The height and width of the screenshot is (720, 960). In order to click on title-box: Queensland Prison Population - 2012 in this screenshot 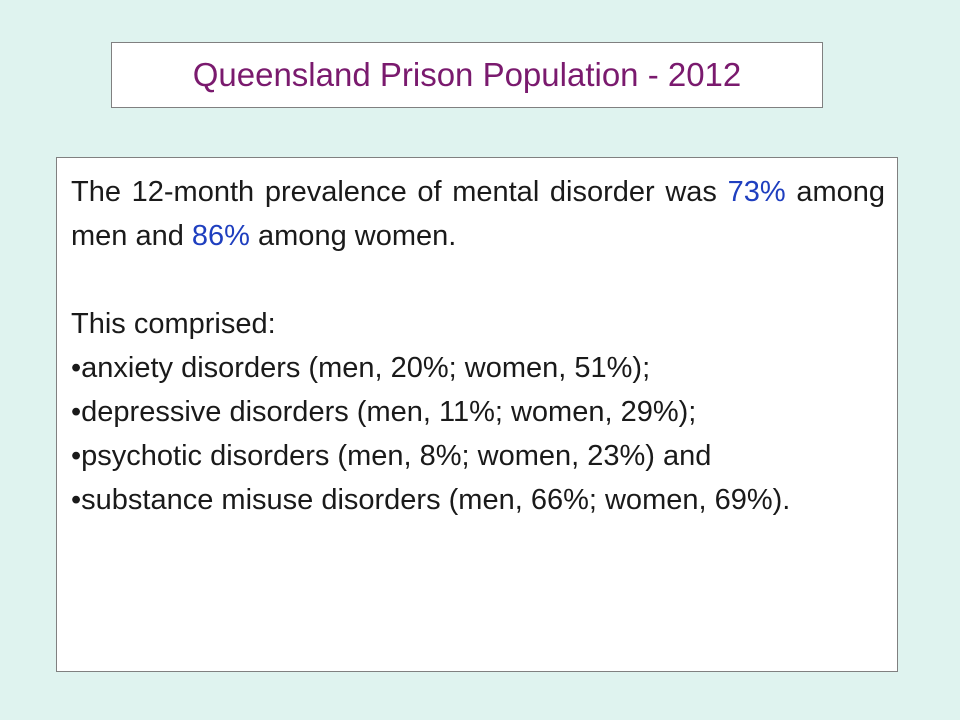, I will do `click(467, 75)`.